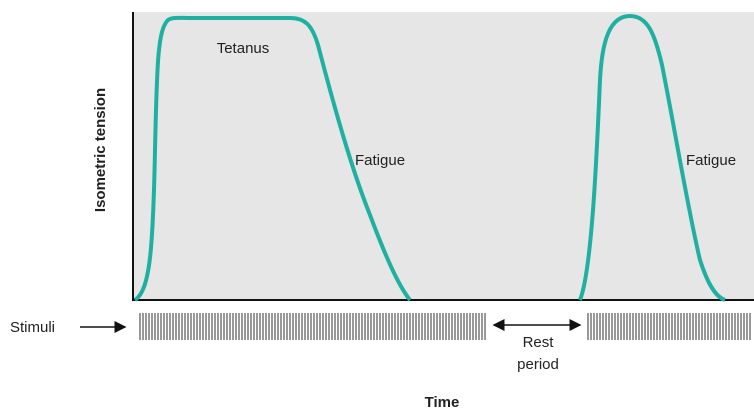  What do you see at coordinates (442, 402) in the screenshot?
I see `x-axis-label: Time` at bounding box center [442, 402].